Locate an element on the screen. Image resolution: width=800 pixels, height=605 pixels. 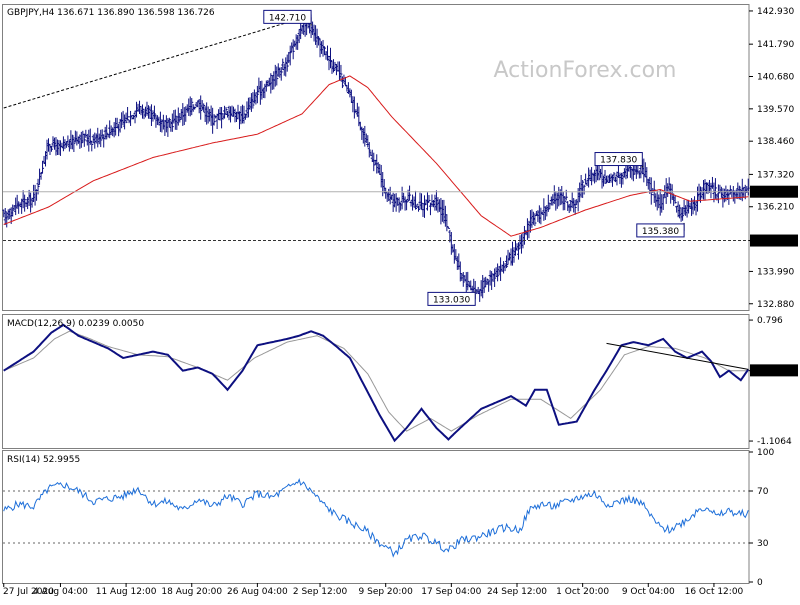
watermark-text: ActionForex.com is located at coordinates (585, 70).